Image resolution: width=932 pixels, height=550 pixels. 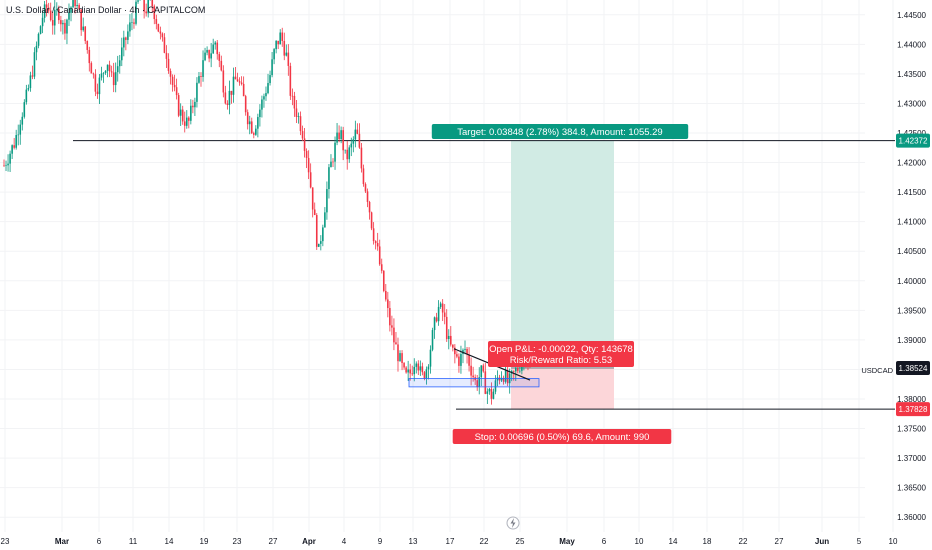 I want to click on lightning-icon, so click(x=513, y=523).